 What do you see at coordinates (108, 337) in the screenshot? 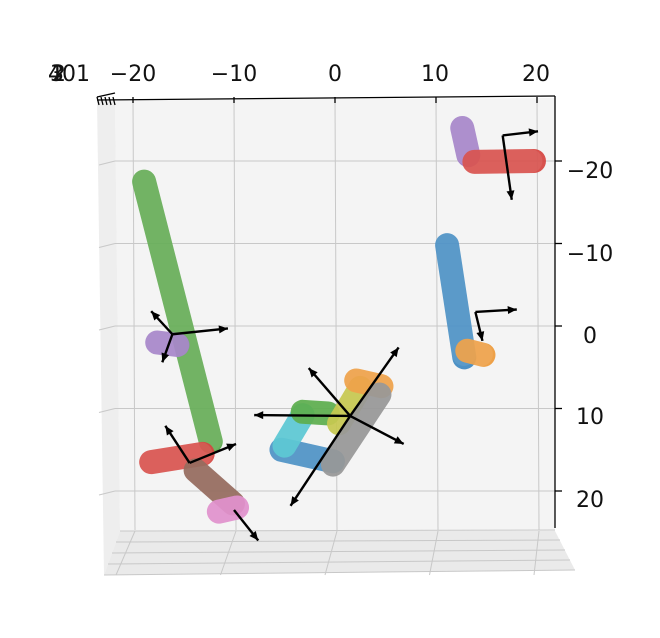
I see `left-pane` at bounding box center [108, 337].